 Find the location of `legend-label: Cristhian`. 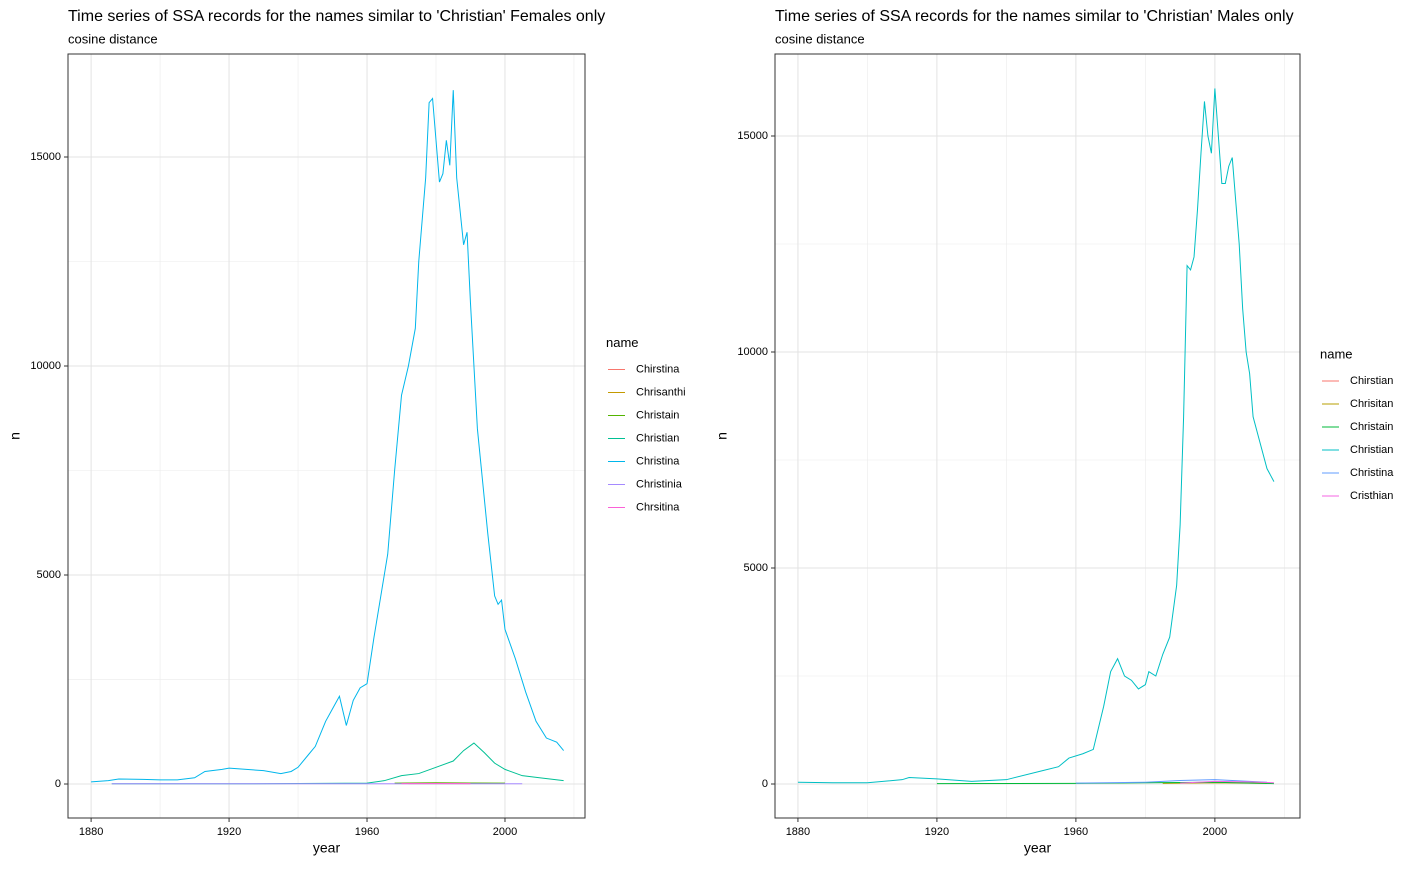

legend-label: Cristhian is located at coordinates (1371, 496).